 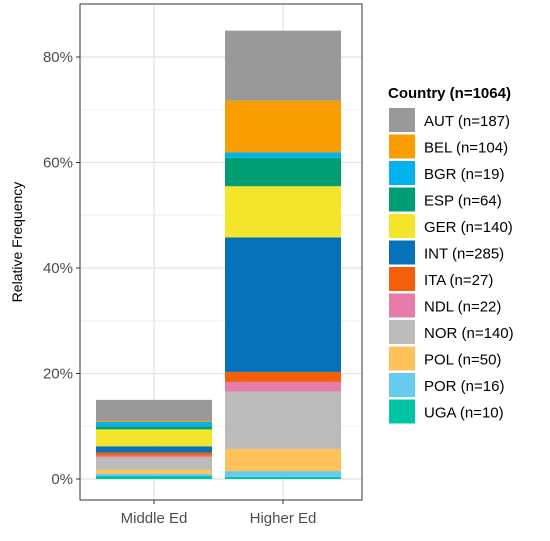 What do you see at coordinates (283, 212) in the screenshot?
I see `bar-segment-ger-higher-ed` at bounding box center [283, 212].